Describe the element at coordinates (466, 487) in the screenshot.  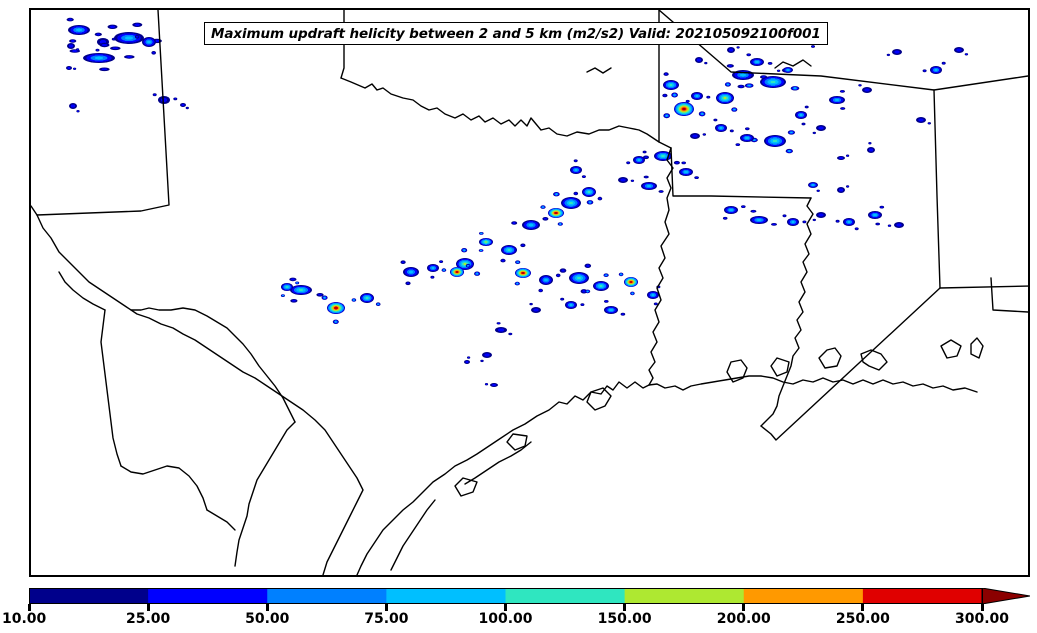
I see `bay-corpus-christi` at that location.